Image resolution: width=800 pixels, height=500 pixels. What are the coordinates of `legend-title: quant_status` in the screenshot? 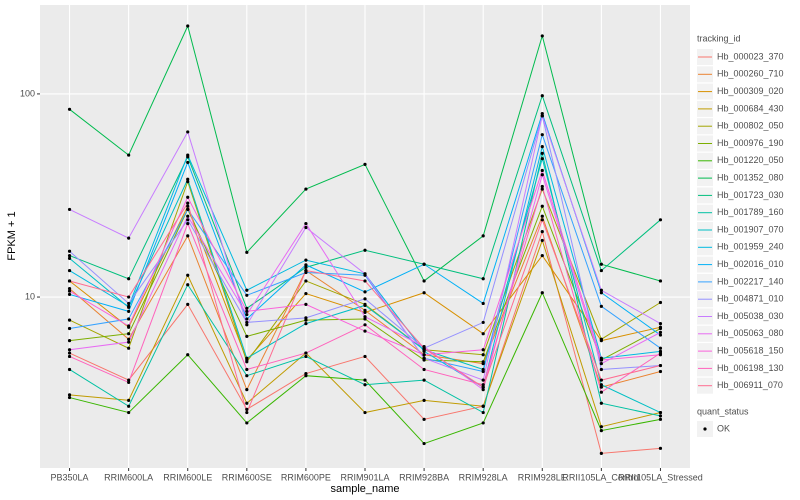 It's located at (723, 411).